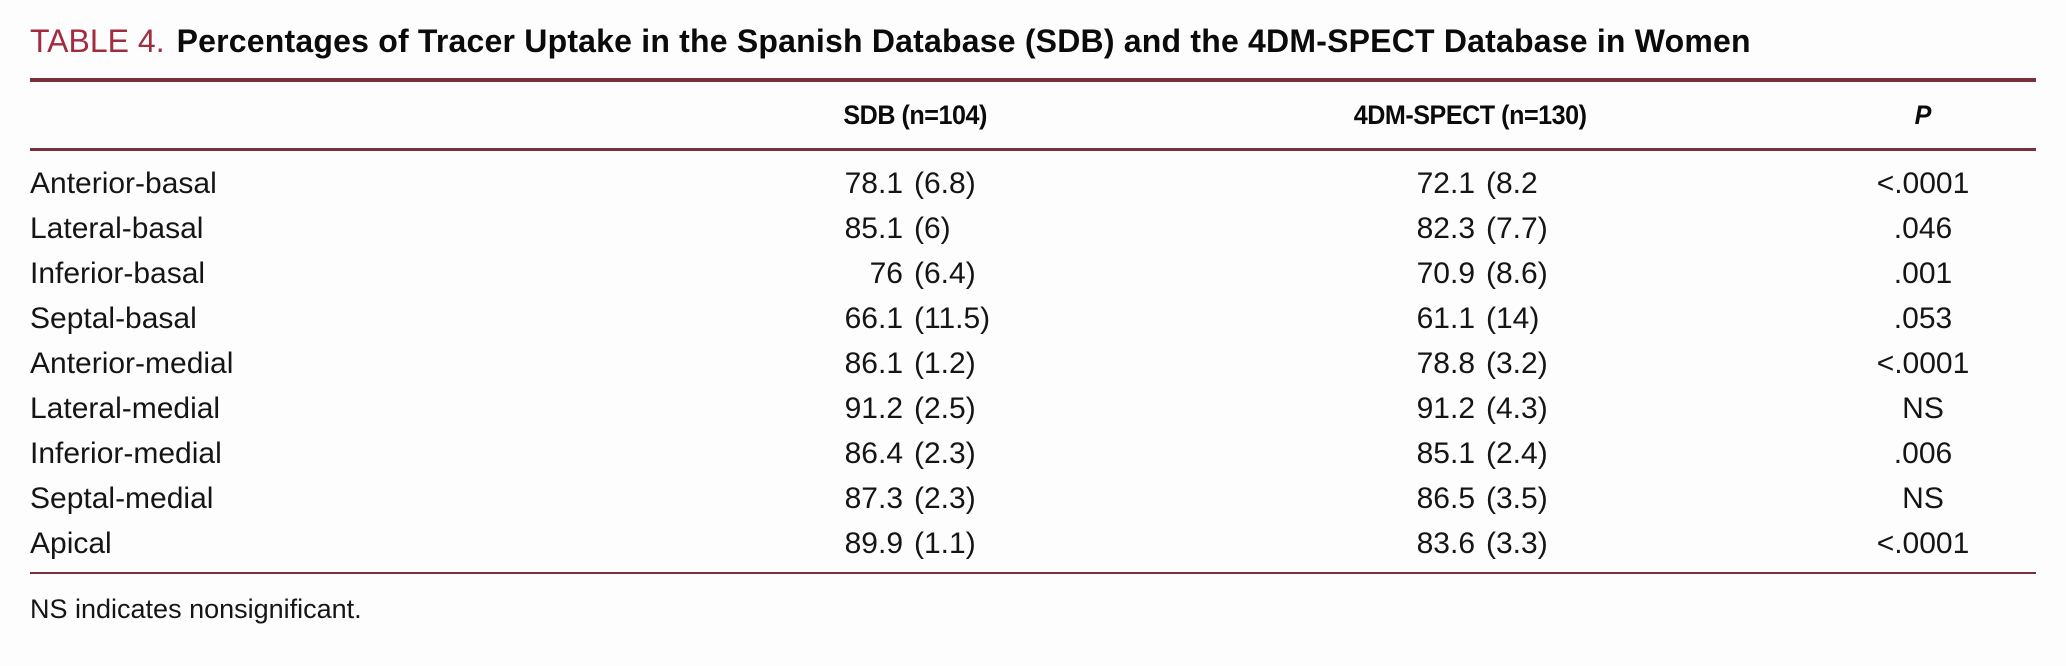 This screenshot has width=2066, height=666. What do you see at coordinates (945, 363) in the screenshot?
I see `sd-value: (1.2)` at bounding box center [945, 363].